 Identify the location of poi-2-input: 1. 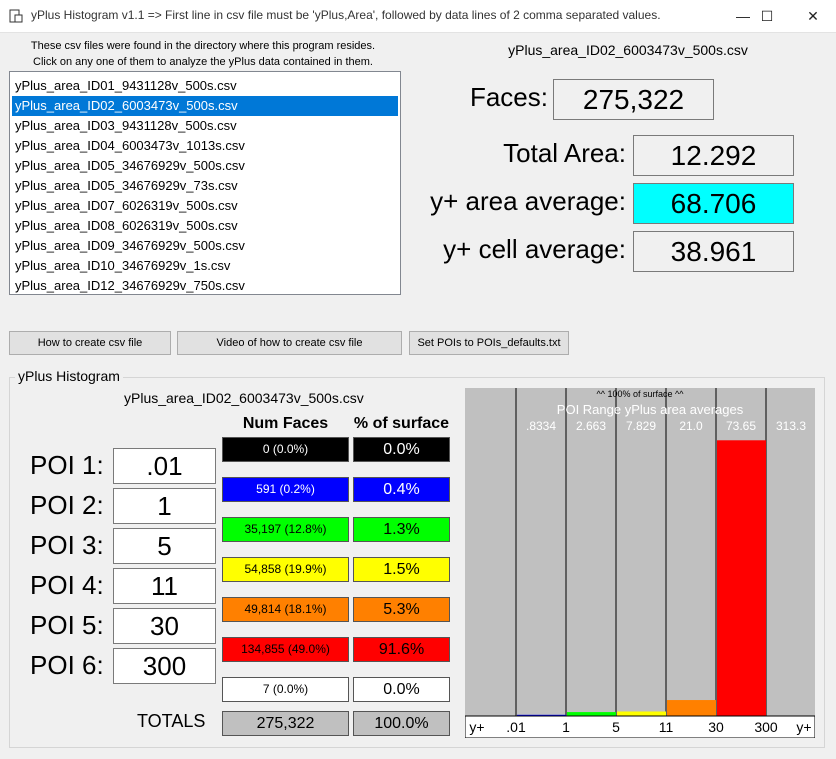
(164, 506).